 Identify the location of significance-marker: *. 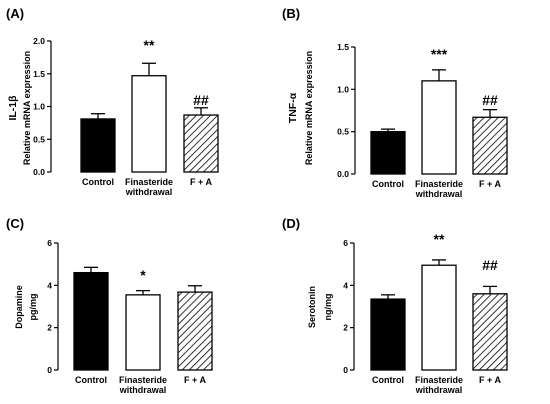
(143, 275).